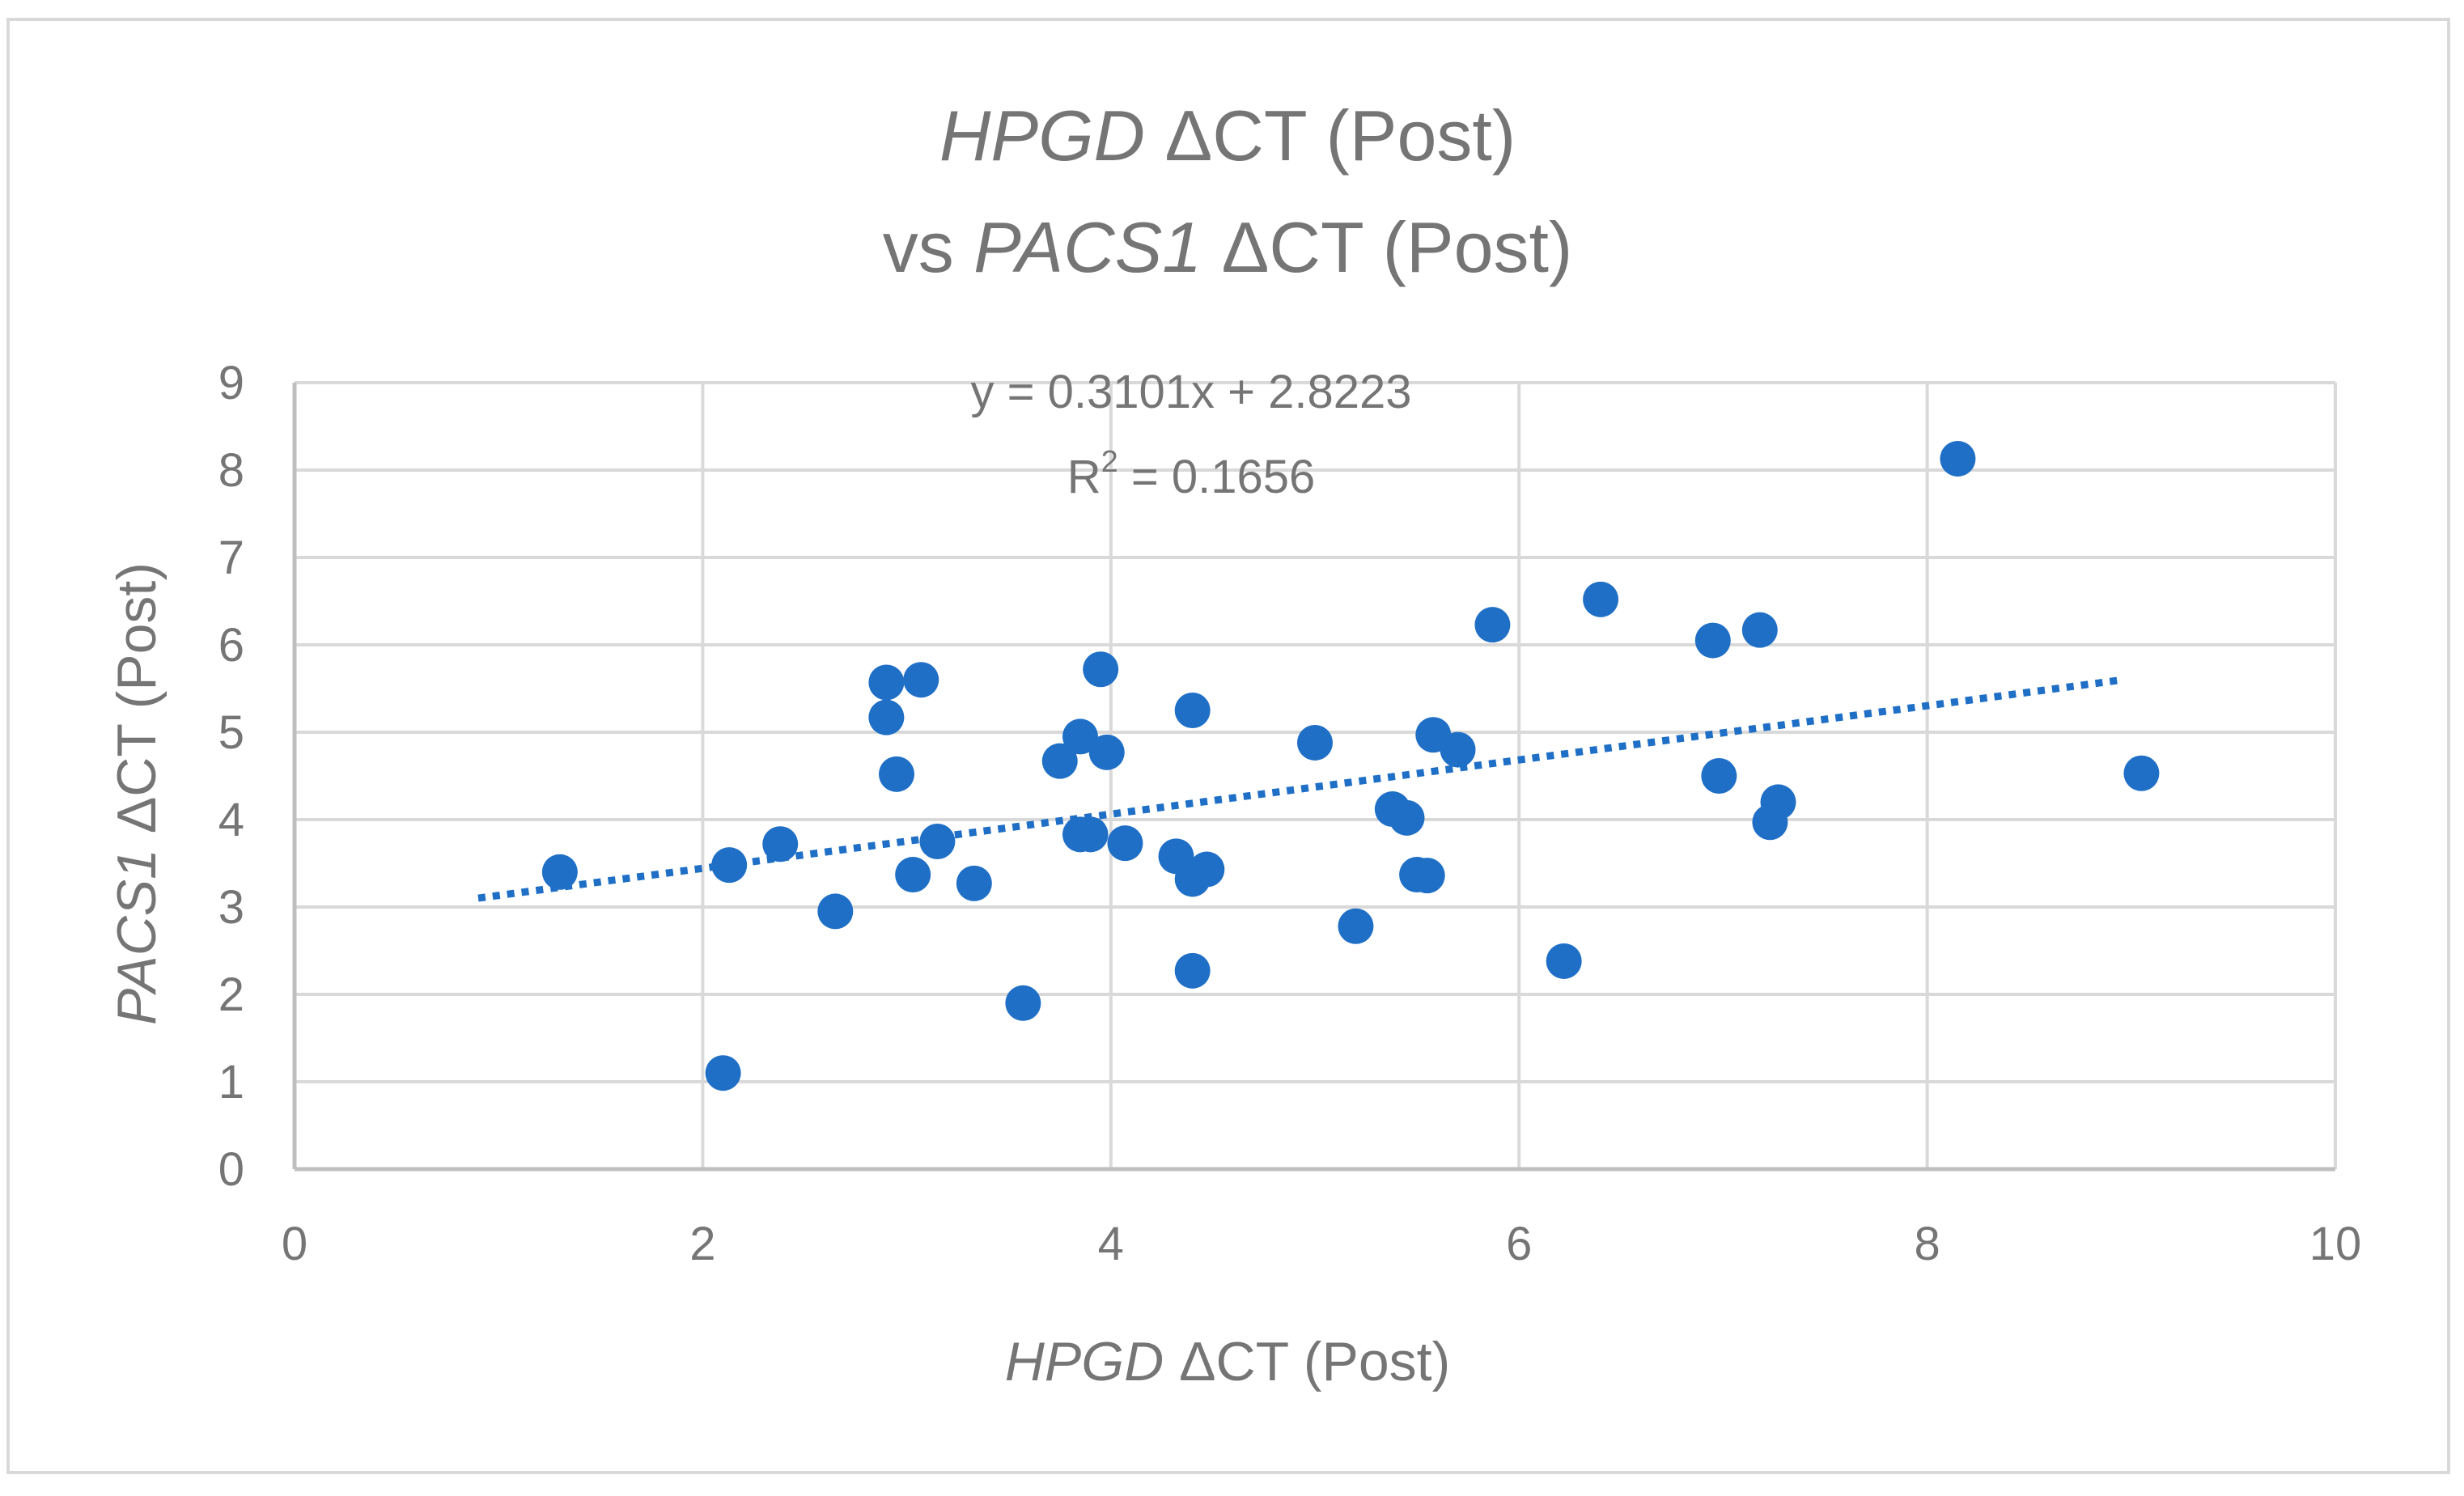  I want to click on y-tick-label: 4, so click(231, 820).